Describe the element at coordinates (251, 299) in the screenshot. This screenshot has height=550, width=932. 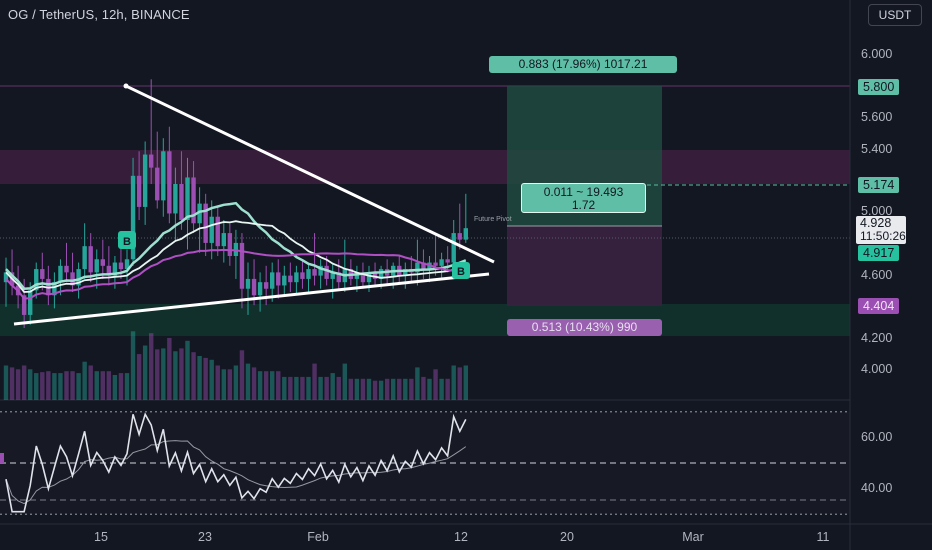
I see `lower-trendline` at that location.